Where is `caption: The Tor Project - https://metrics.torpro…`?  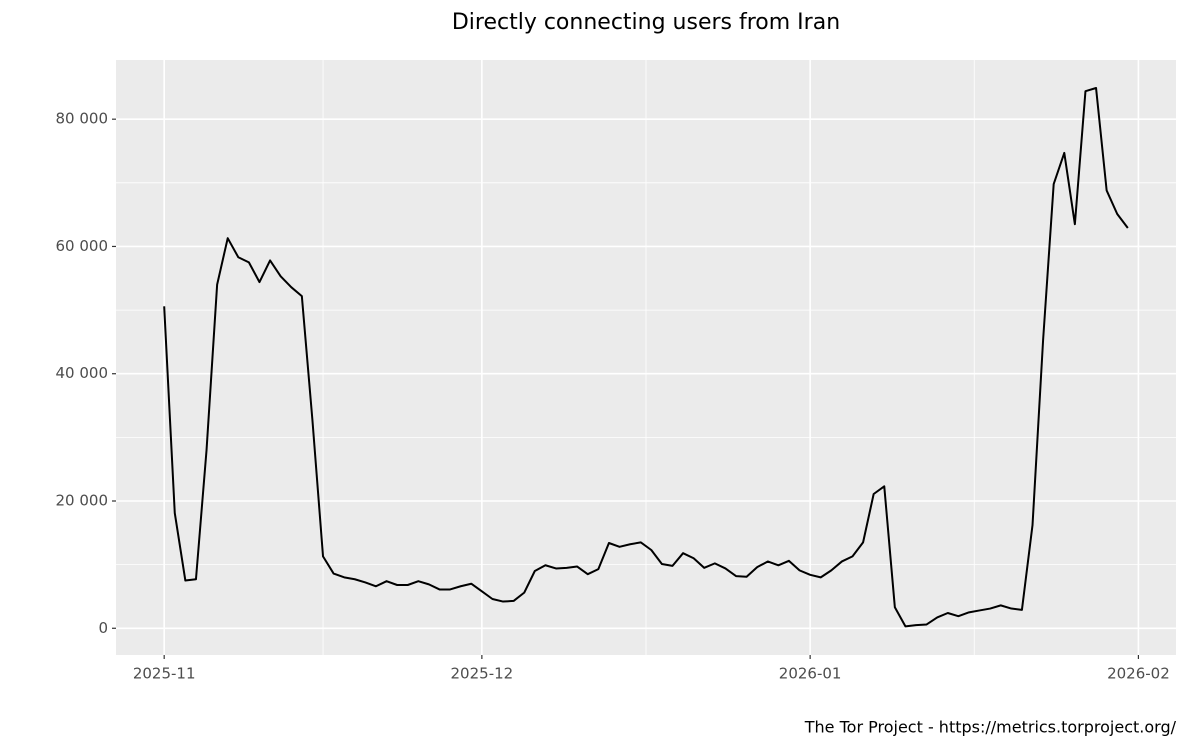
caption: The Tor Project - https://metrics.torpro… is located at coordinates (990, 727).